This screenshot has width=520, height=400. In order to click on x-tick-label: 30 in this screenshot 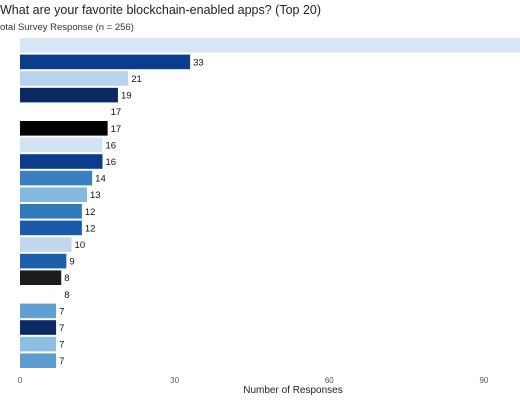, I will do `click(174, 380)`.